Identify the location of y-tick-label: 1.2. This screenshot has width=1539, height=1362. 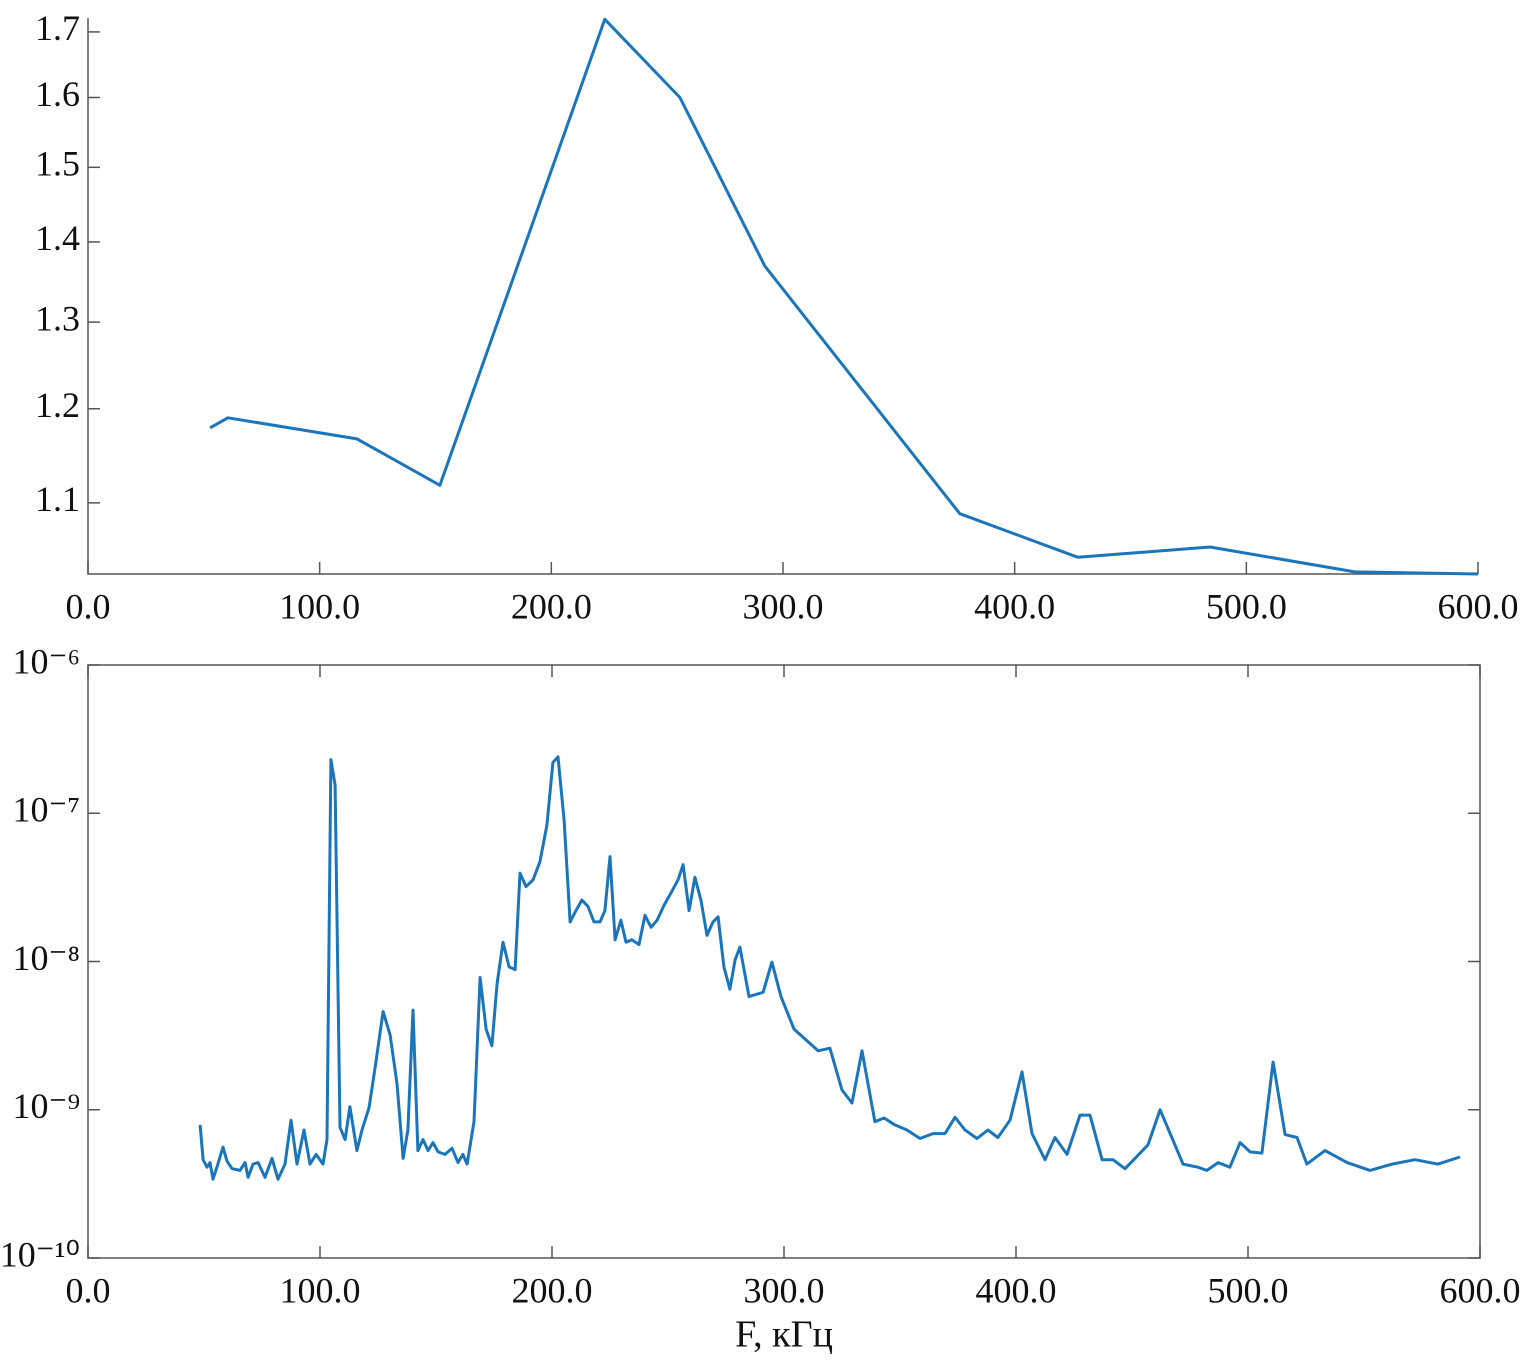
(57, 405).